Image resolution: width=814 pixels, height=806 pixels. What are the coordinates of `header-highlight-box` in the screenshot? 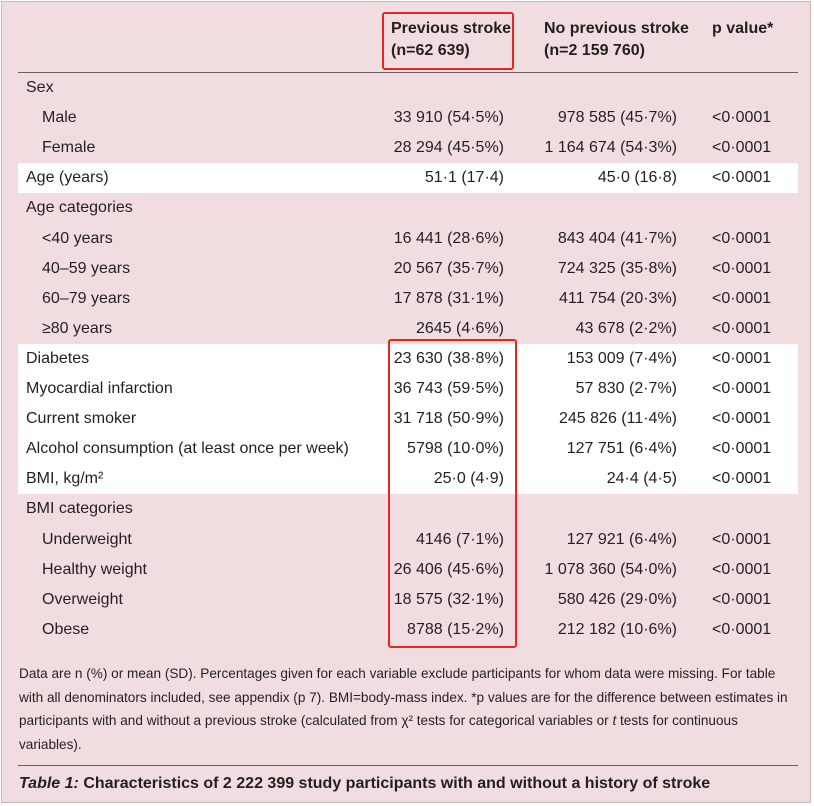 It's located at (448, 41).